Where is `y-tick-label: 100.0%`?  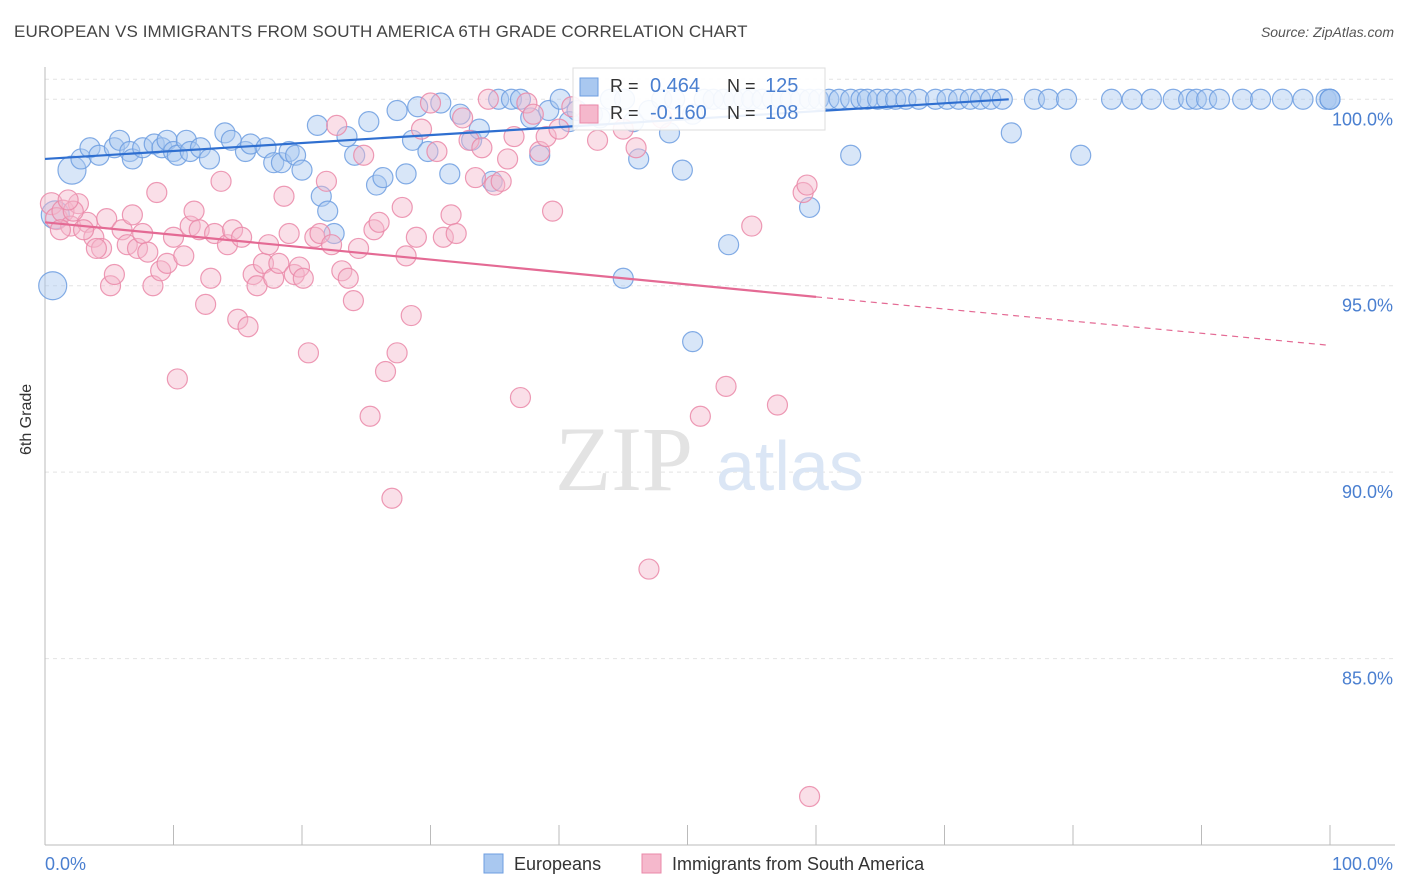 y-tick-label: 100.0% is located at coordinates (1362, 119).